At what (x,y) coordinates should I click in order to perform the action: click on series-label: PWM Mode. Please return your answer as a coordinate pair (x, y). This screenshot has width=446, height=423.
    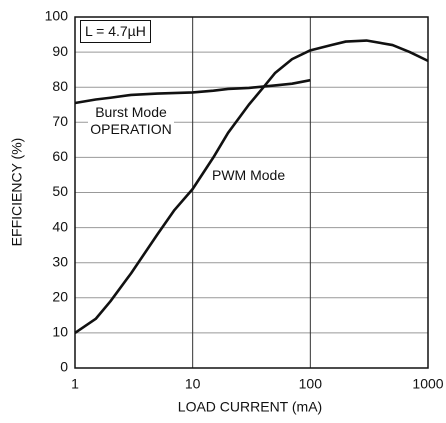
    Looking at the image, I should click on (249, 175).